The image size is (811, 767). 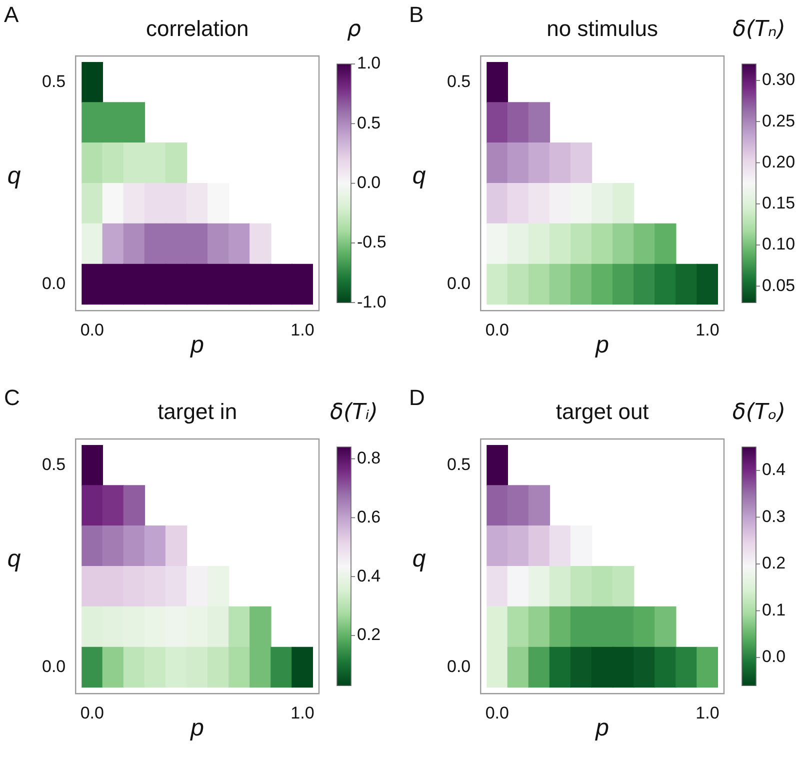 What do you see at coordinates (759, 29) in the screenshot?
I see `color-bar-title: δ(Tₙ)` at bounding box center [759, 29].